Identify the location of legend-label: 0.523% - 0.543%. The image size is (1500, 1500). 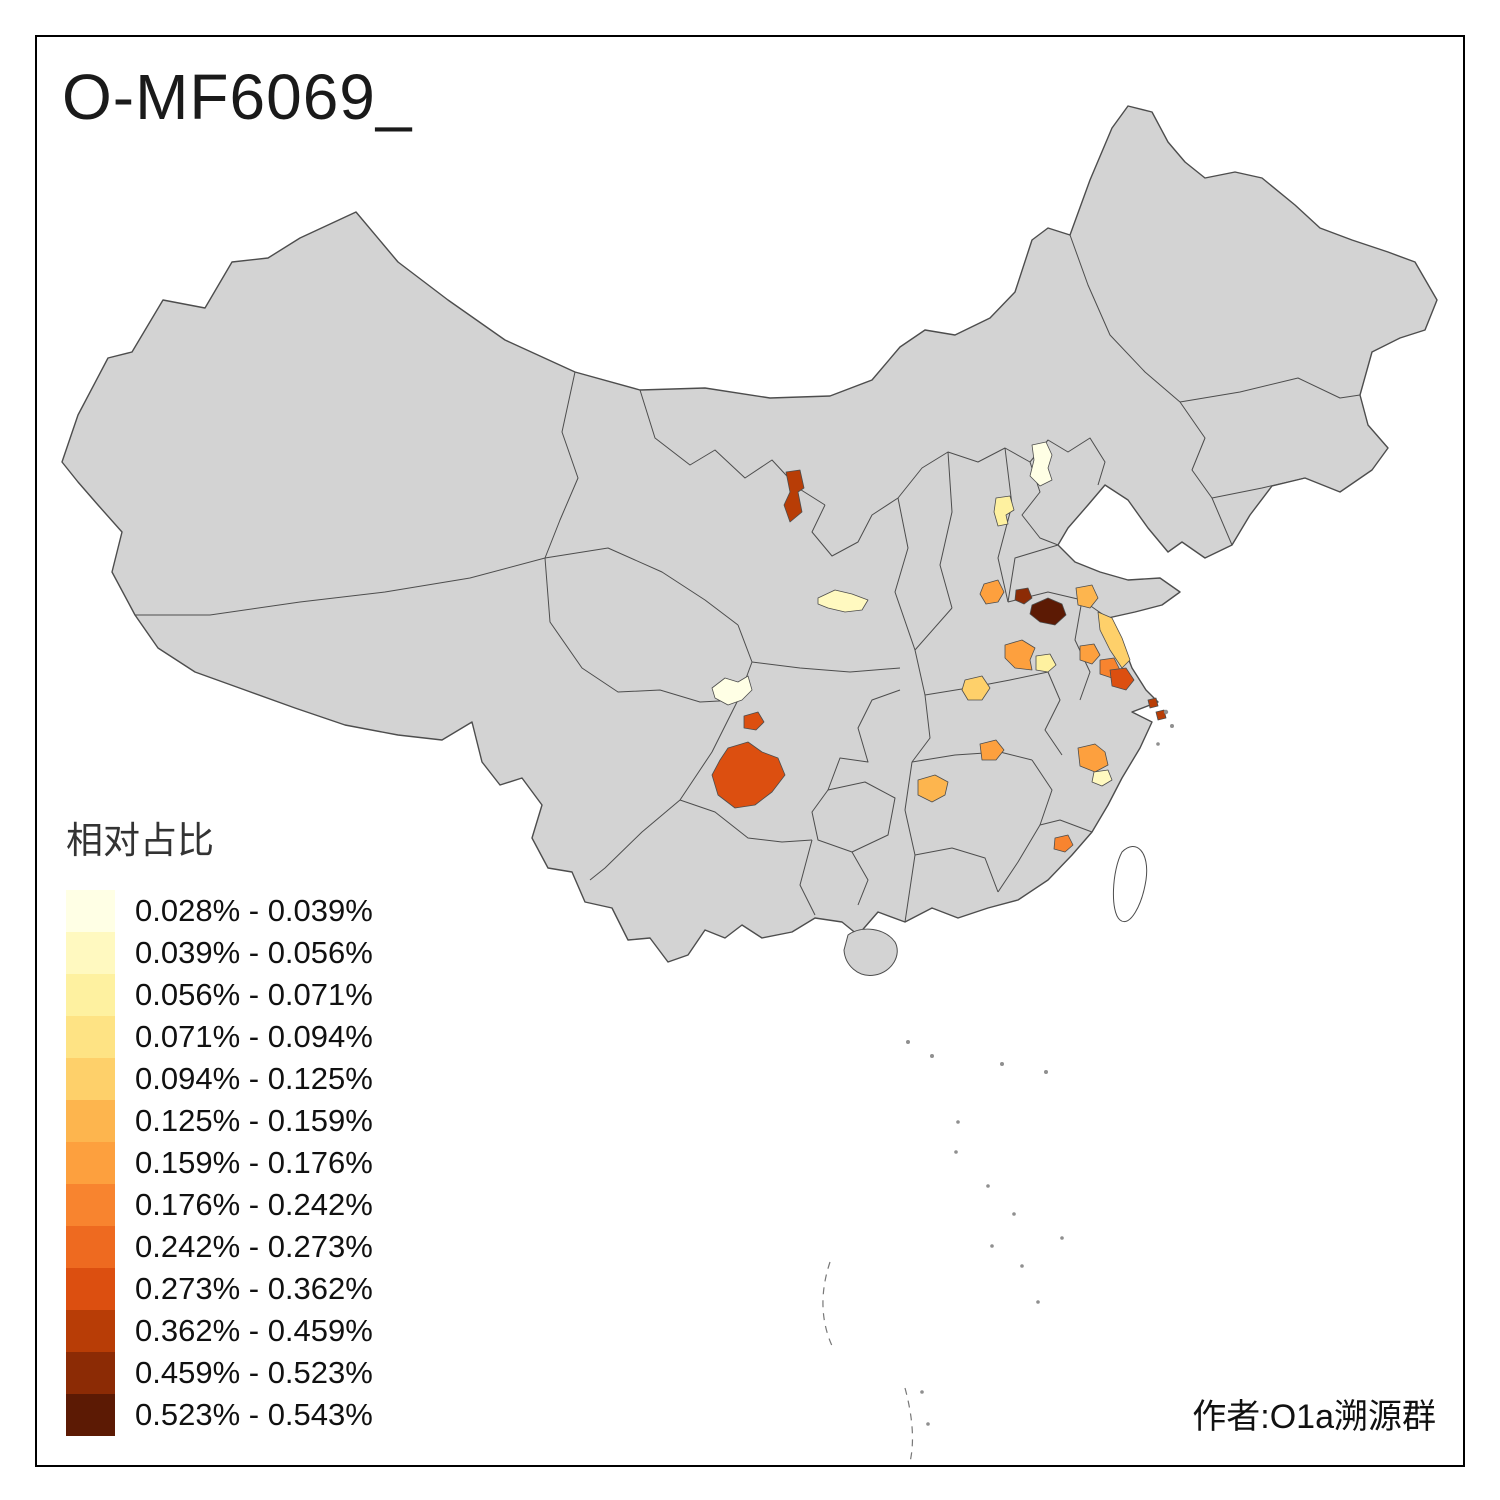
(254, 1414).